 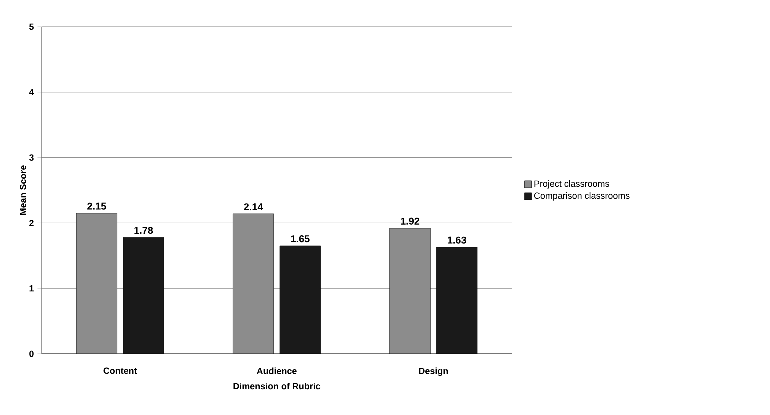 What do you see at coordinates (433, 372) in the screenshot?
I see `x-tick-label: Design` at bounding box center [433, 372].